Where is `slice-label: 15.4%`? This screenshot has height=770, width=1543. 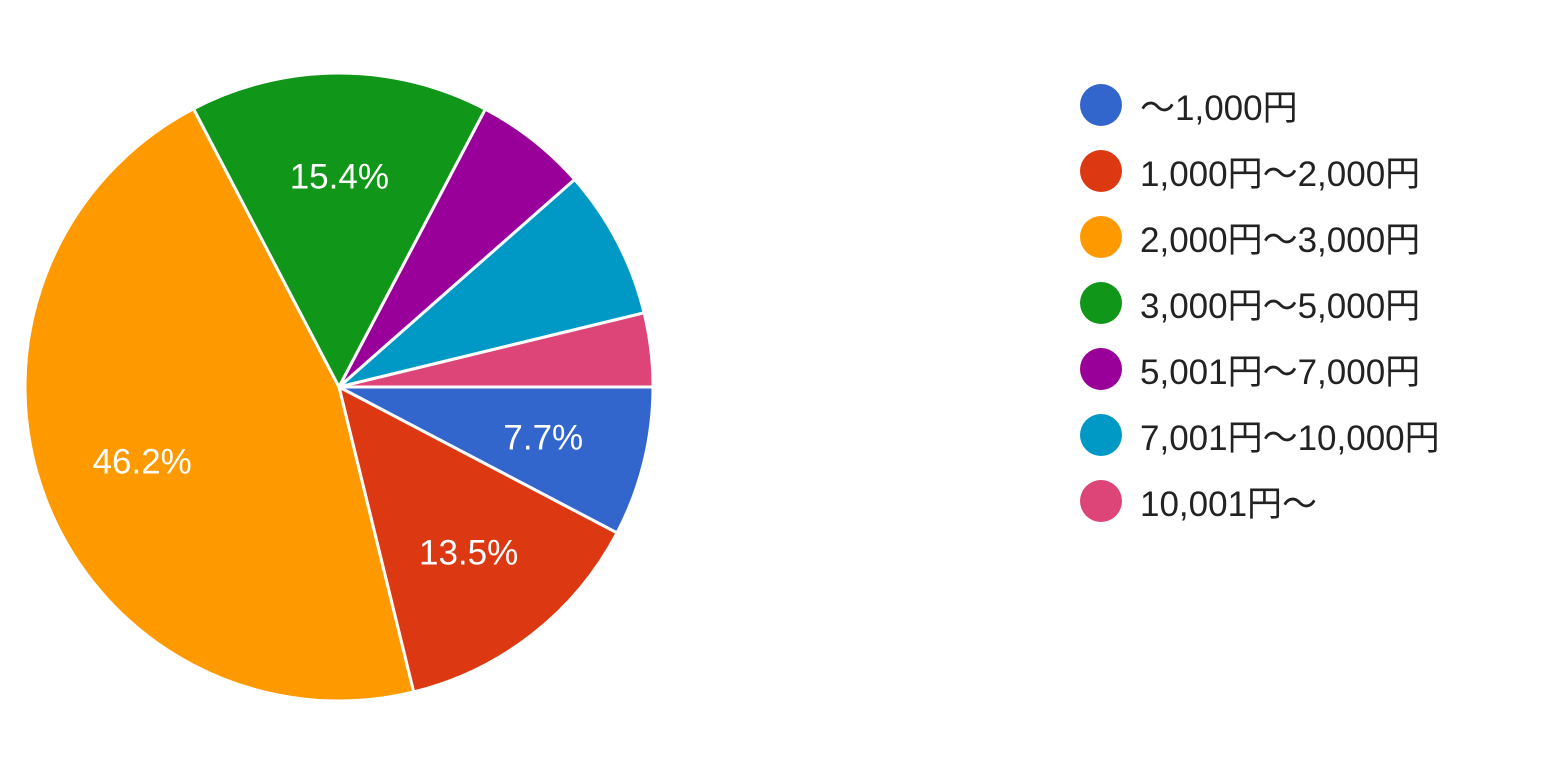
slice-label: 15.4% is located at coordinates (339, 177).